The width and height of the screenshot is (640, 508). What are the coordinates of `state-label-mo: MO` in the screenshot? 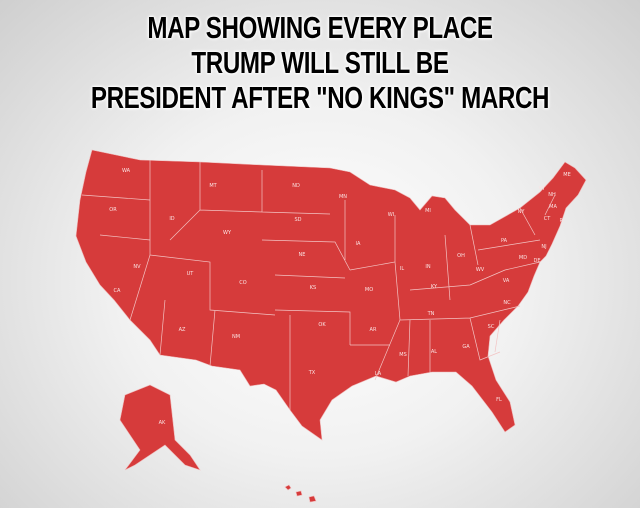 It's located at (369, 290).